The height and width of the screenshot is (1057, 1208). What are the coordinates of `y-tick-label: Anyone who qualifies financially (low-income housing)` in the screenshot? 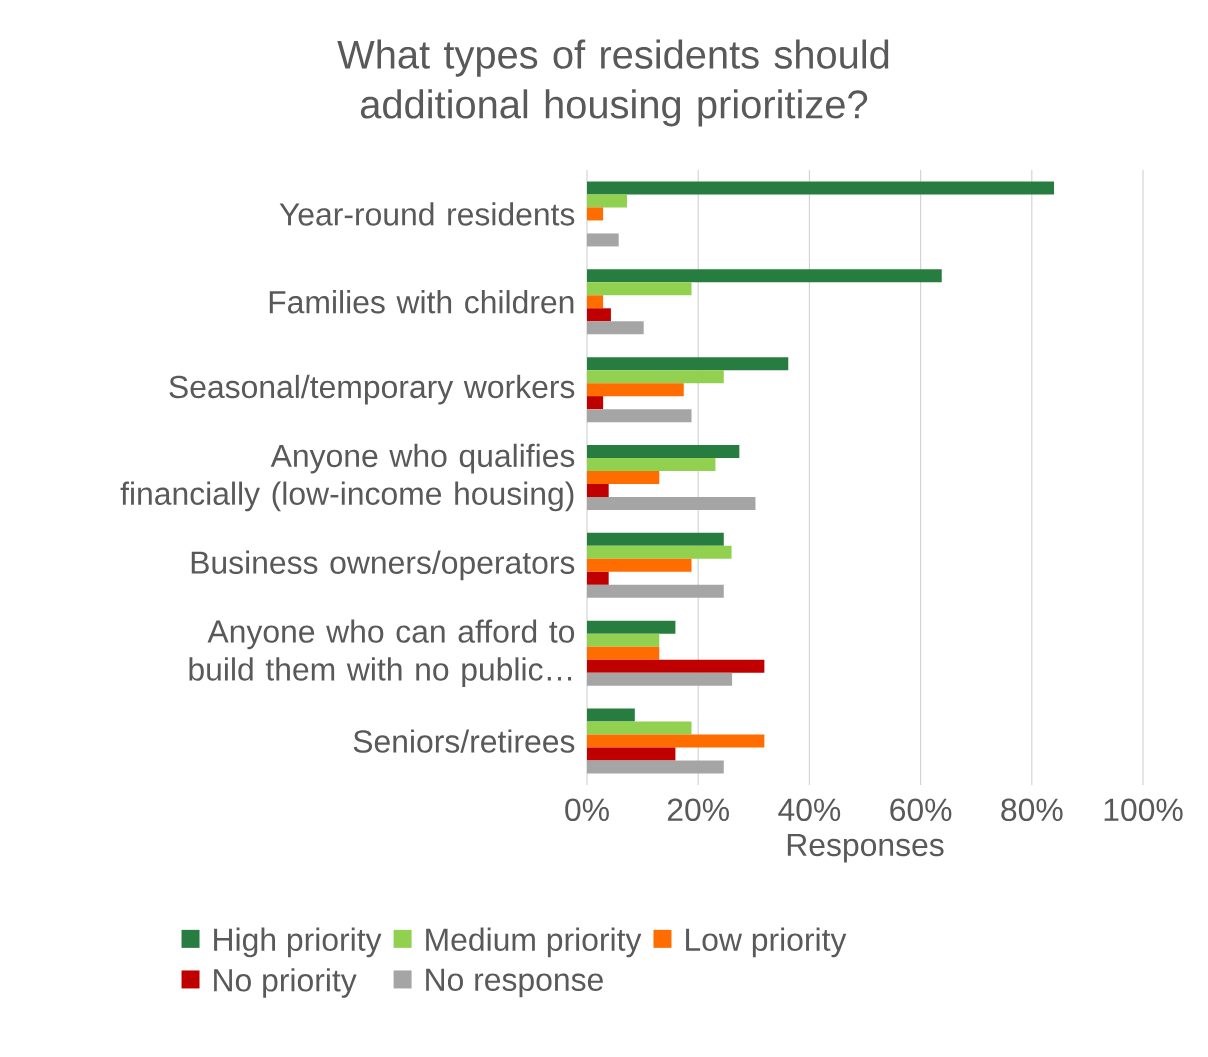 It's located at (347, 477).